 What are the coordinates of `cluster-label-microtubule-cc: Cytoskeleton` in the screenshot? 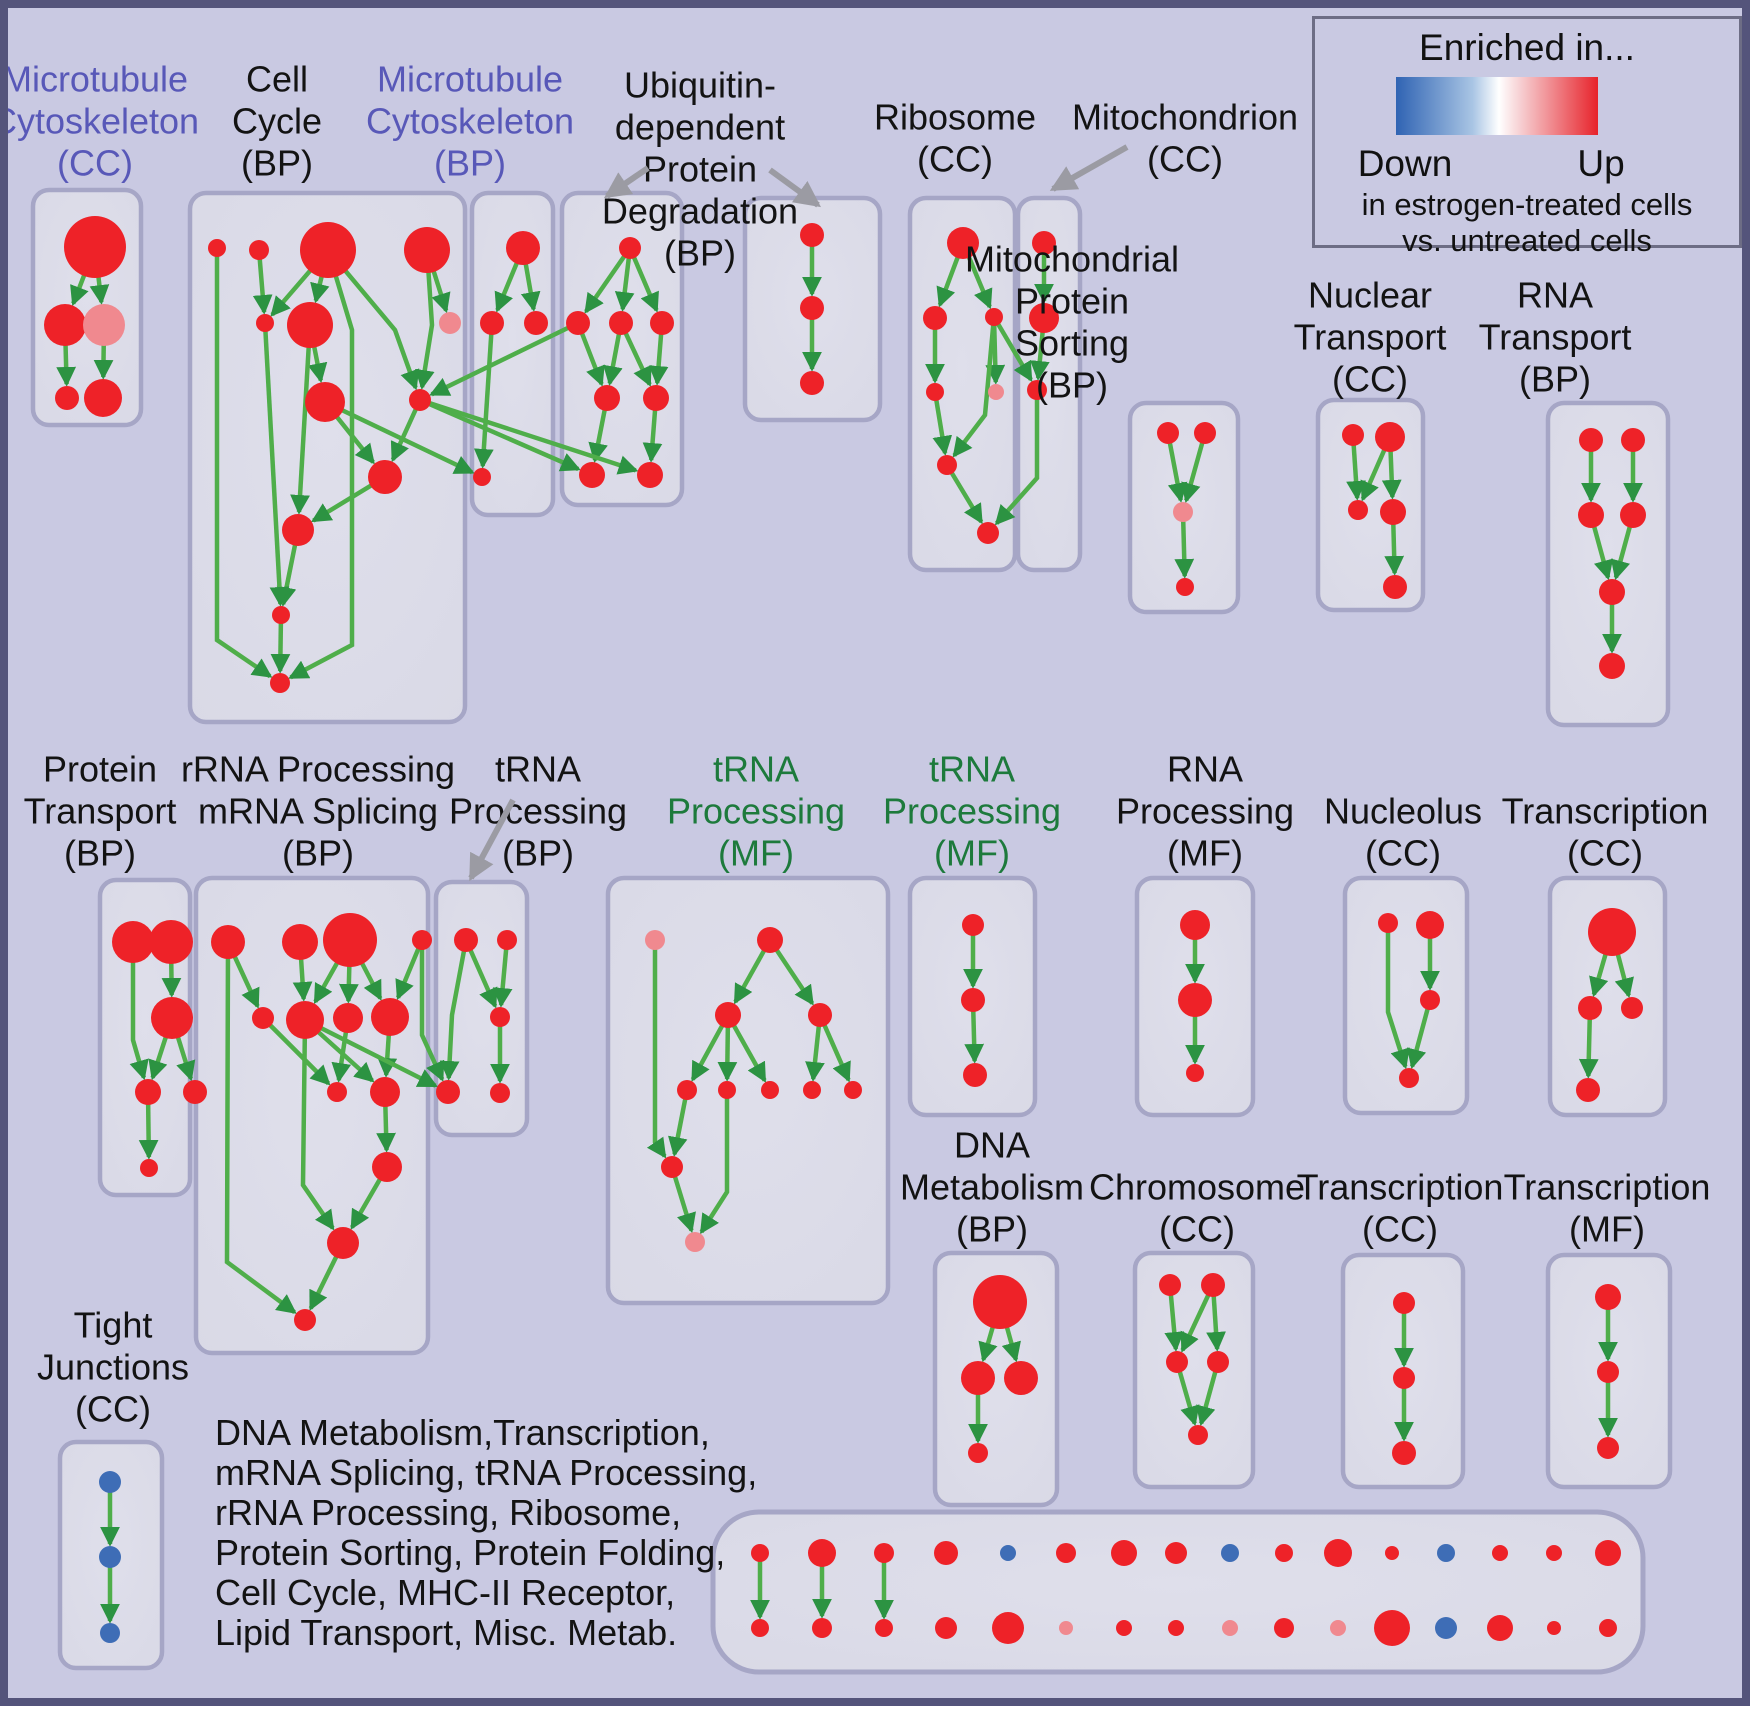 It's located at (99, 121).